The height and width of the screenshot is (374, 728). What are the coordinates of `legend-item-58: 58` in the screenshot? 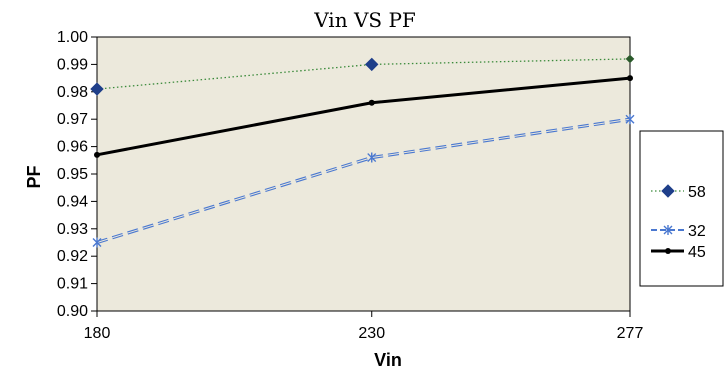 It's located at (678, 192).